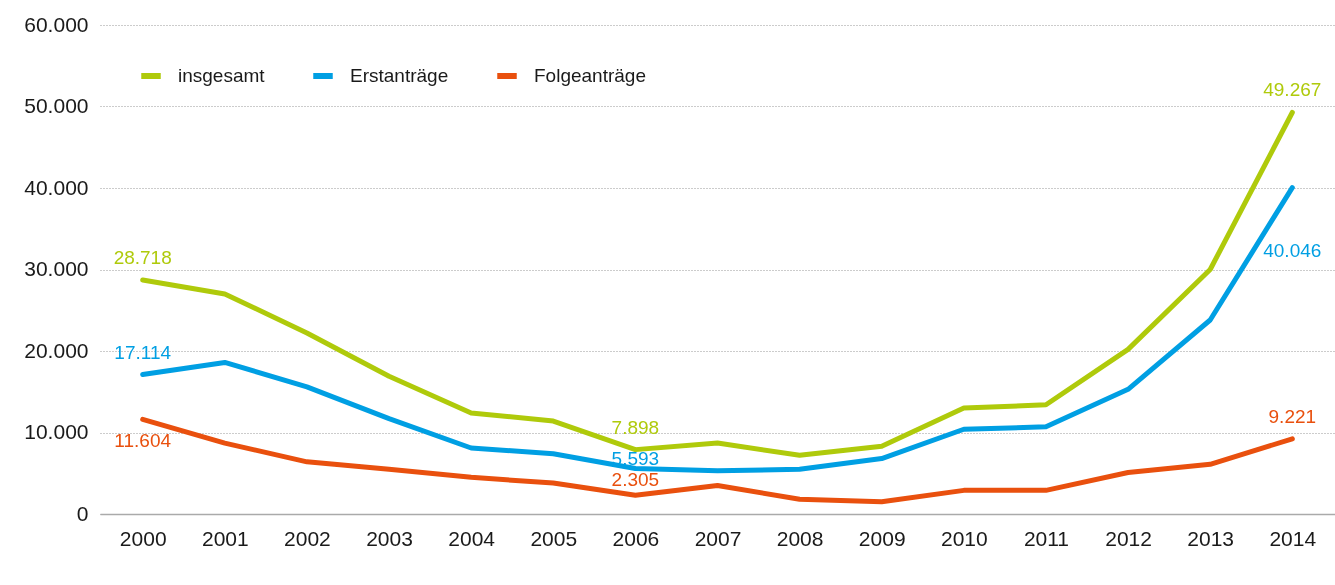 The width and height of the screenshot is (1335, 585). I want to click on data-label: 9.221, so click(1292, 416).